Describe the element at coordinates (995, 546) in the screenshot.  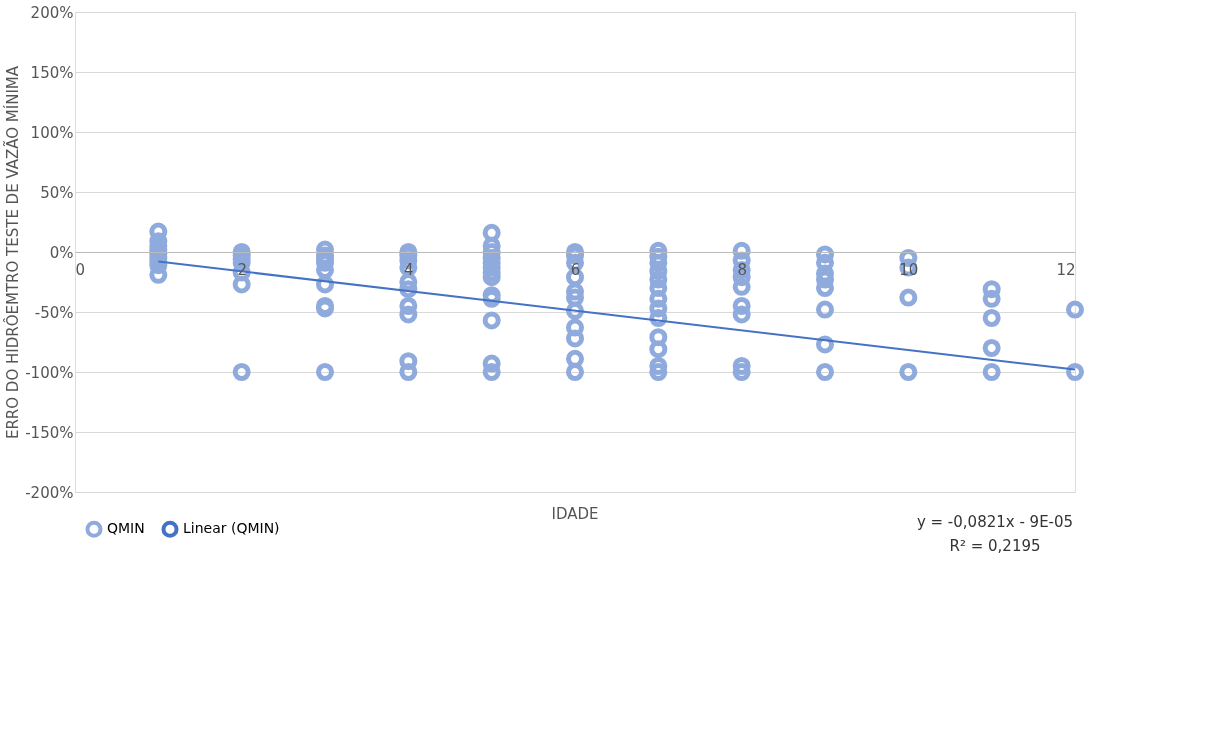
I see `text: R² = 0,2195` at that location.